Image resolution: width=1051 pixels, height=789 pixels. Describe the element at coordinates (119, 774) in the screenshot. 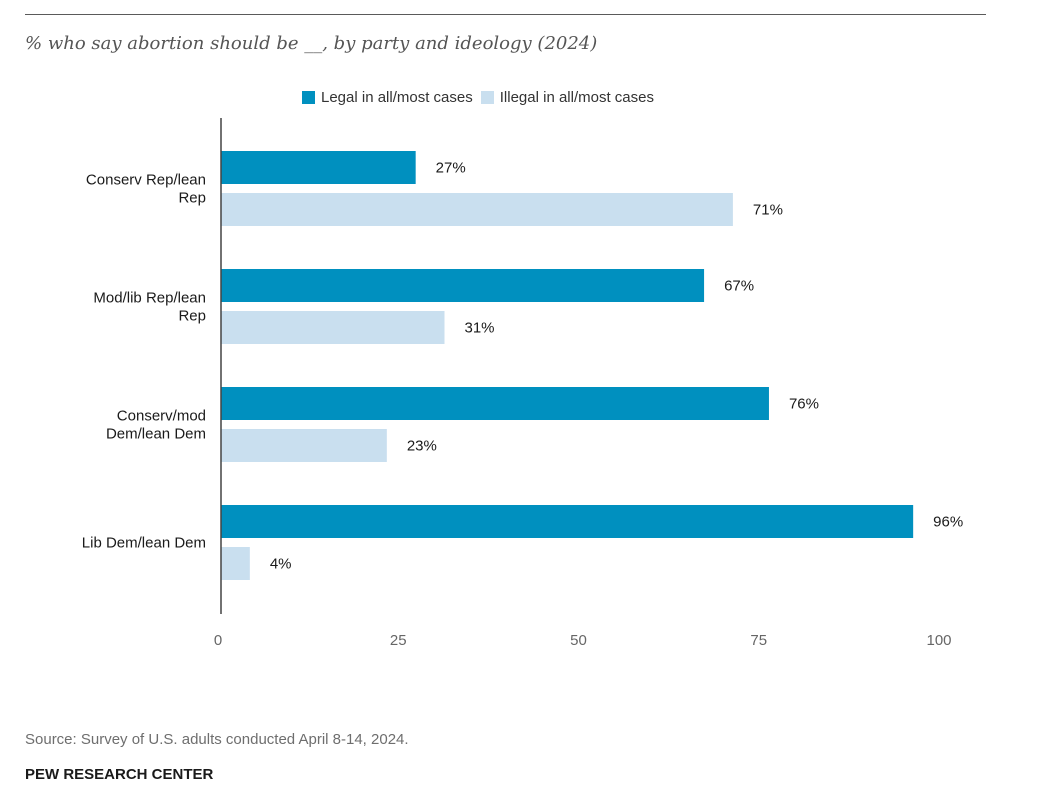

I see `organization-name: PEW RESEARCH CENTER` at that location.